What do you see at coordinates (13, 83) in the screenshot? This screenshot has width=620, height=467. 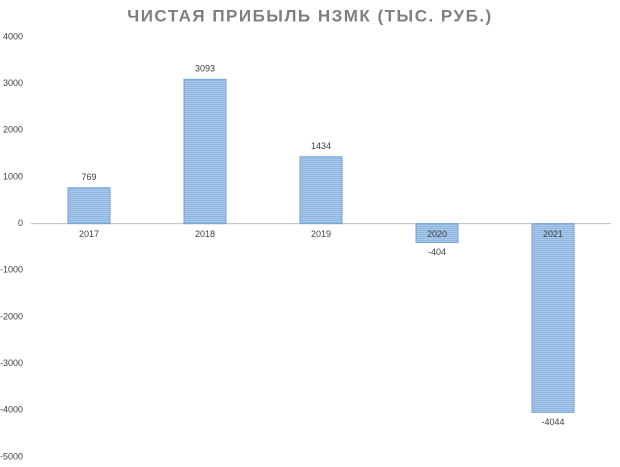 I see `y-tick-label: 3000` at bounding box center [13, 83].